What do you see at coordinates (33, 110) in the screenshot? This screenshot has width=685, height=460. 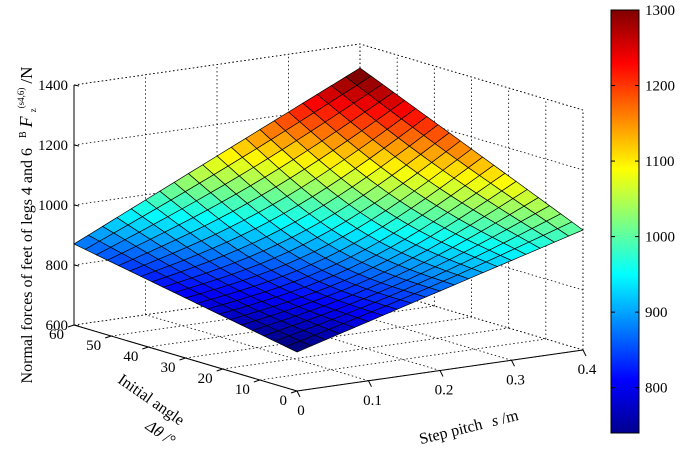 I see `z-axis-label-sub: z` at bounding box center [33, 110].